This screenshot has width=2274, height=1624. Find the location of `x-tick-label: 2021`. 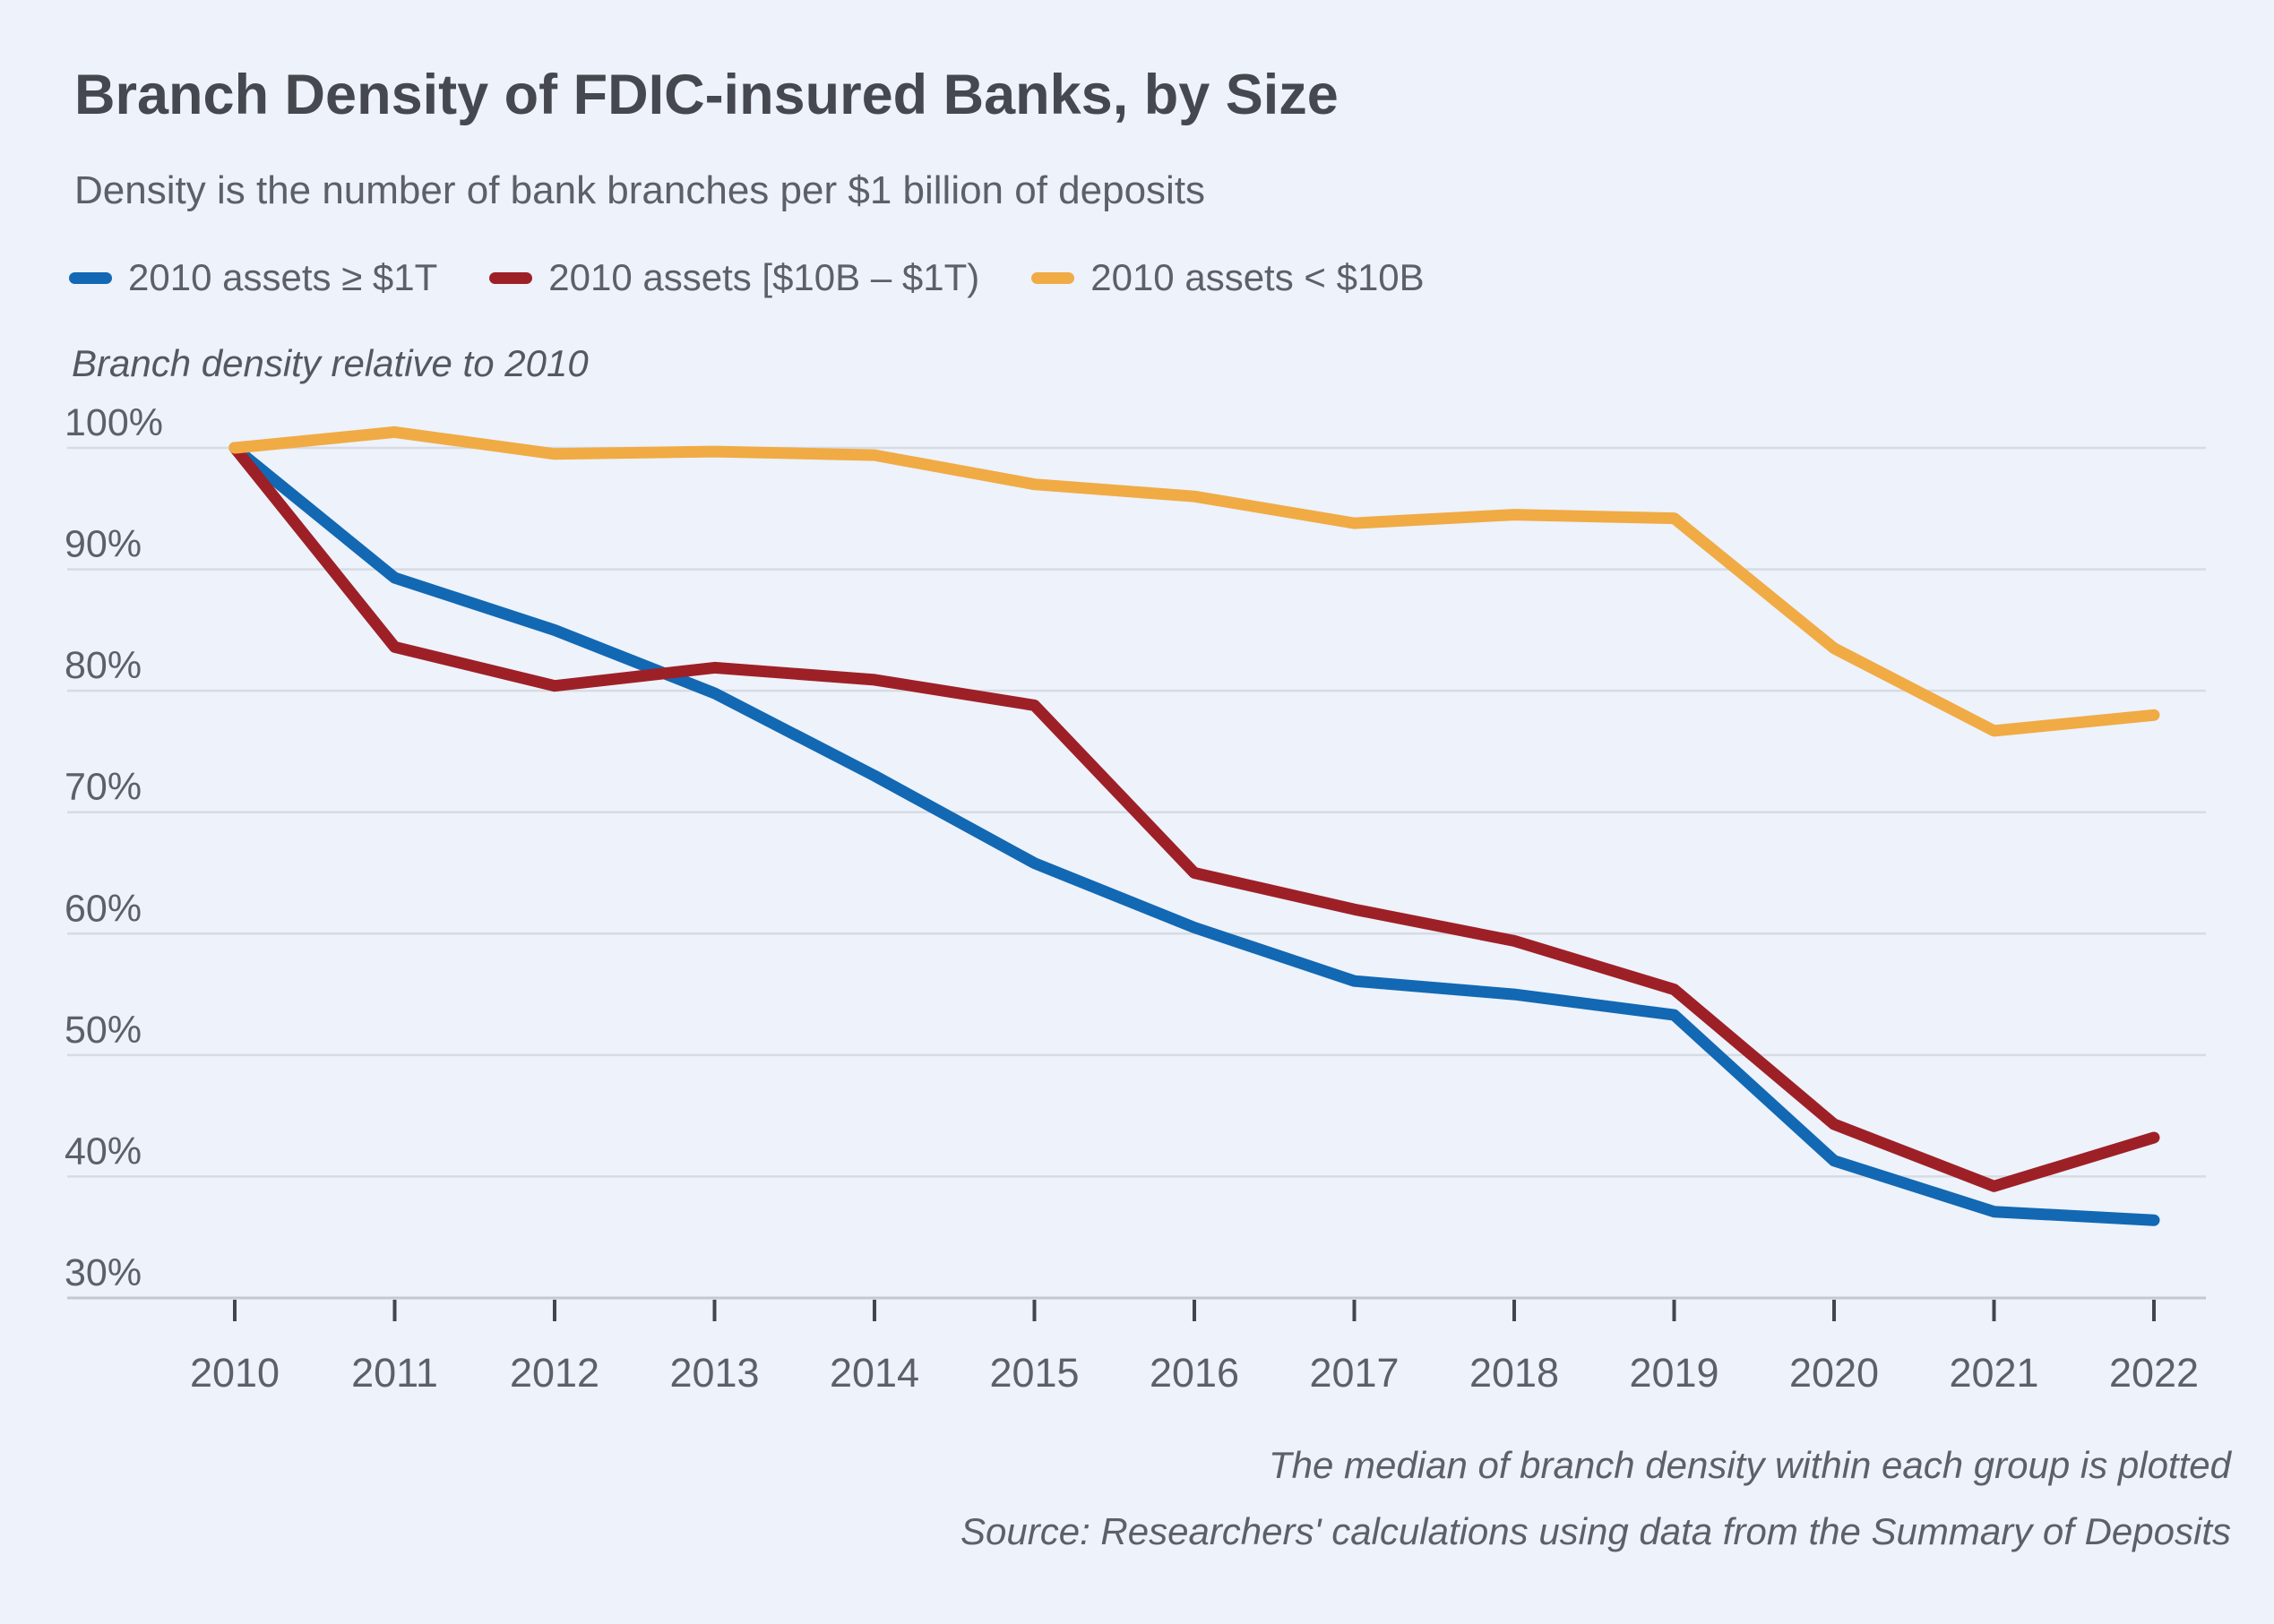

x-tick-label: 2021 is located at coordinates (1994, 1373).